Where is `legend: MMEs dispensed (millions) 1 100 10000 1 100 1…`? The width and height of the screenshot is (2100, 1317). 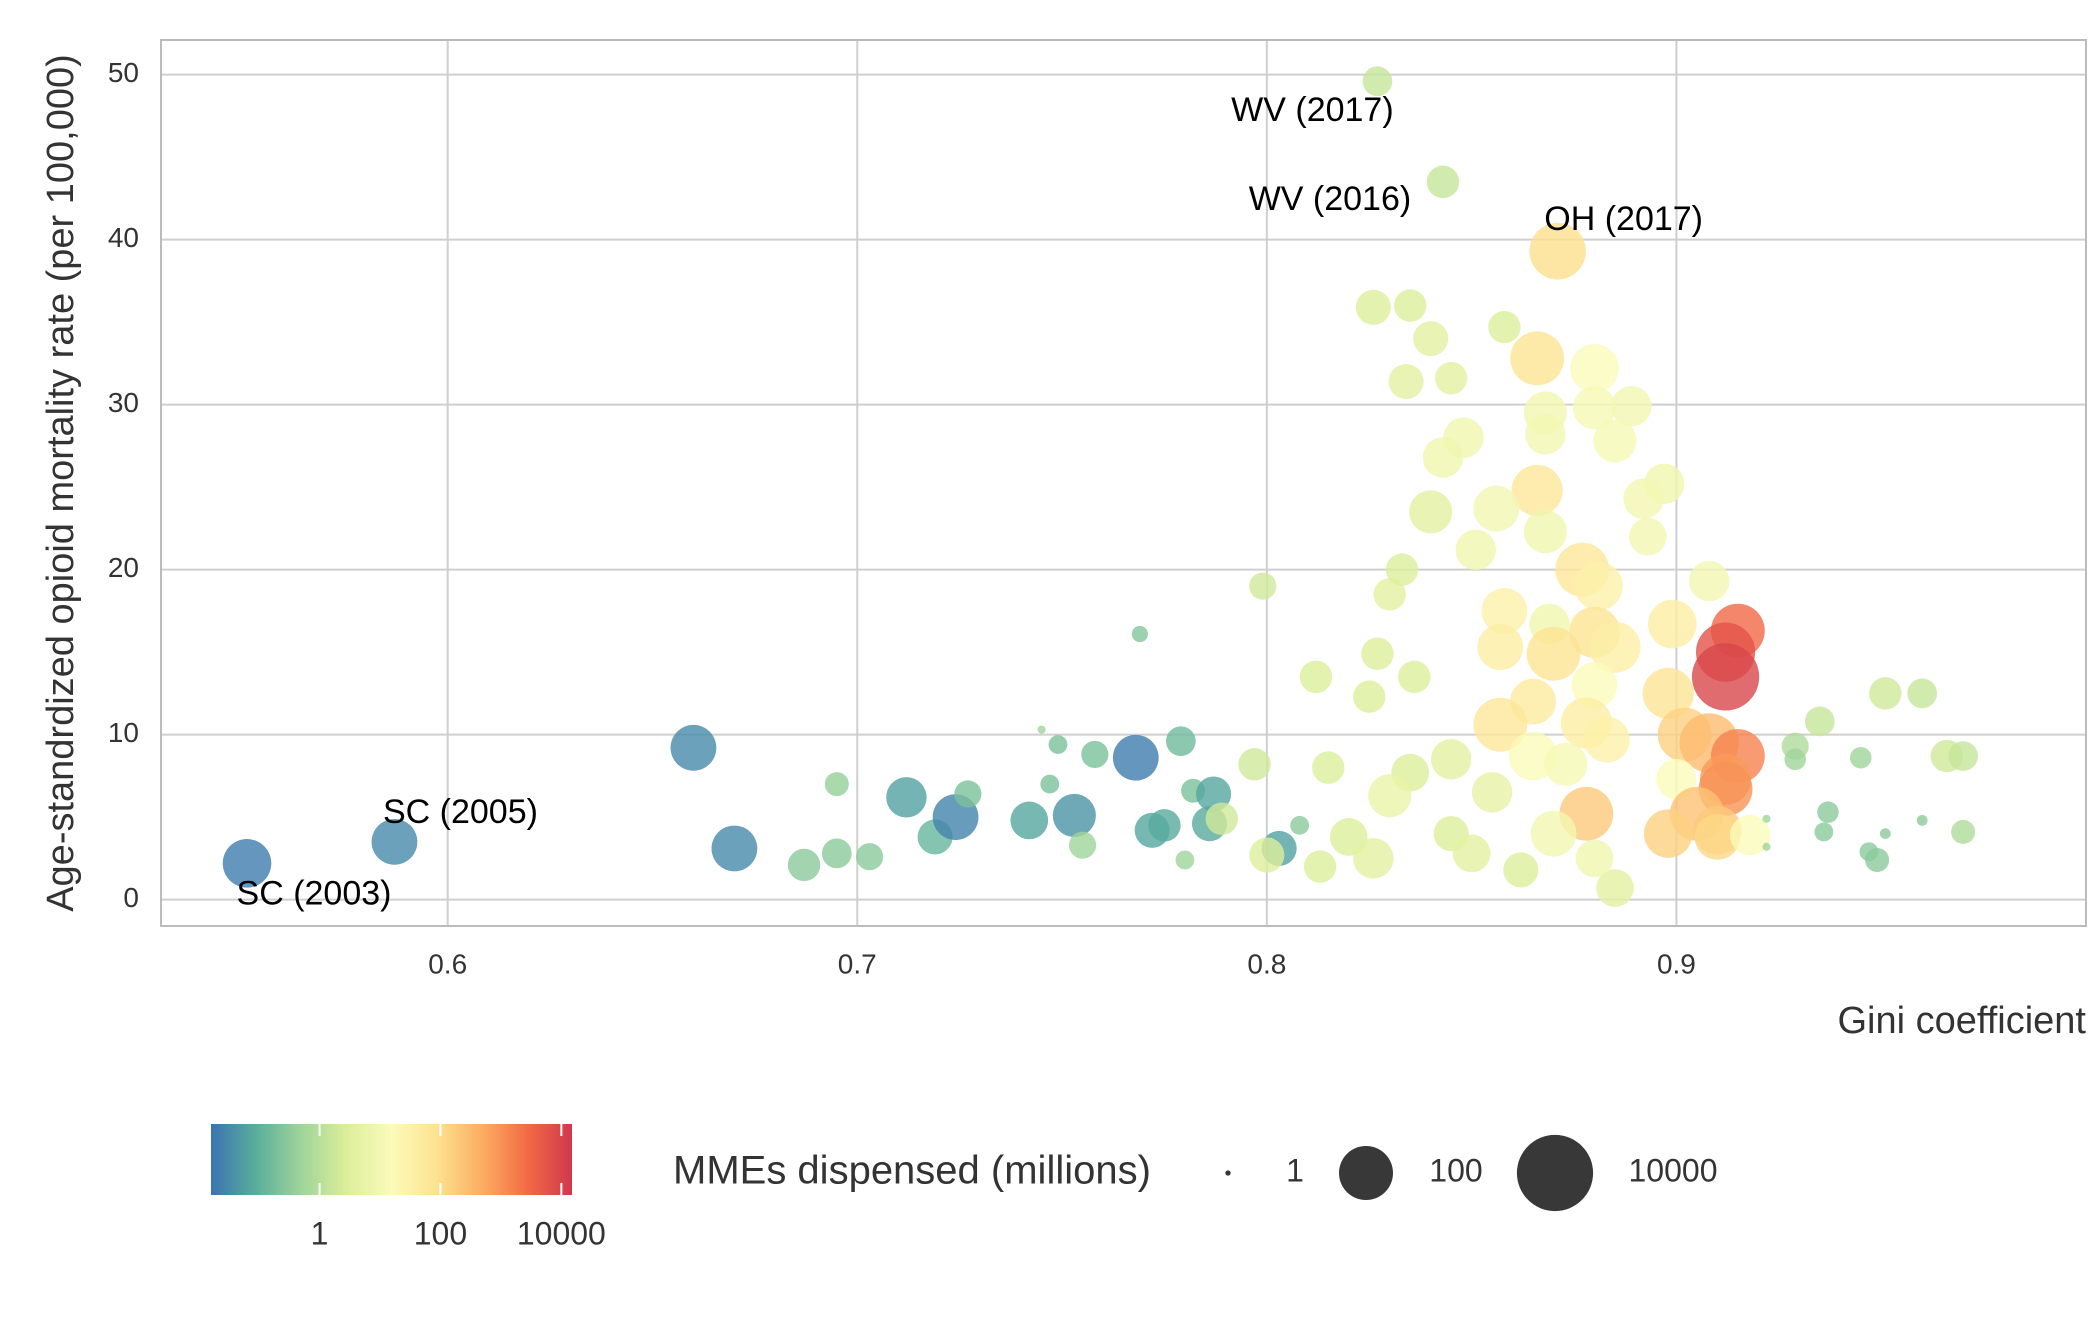 legend: MMEs dispensed (millions) 1 100 10000 1 100 1… is located at coordinates (964, 1187).